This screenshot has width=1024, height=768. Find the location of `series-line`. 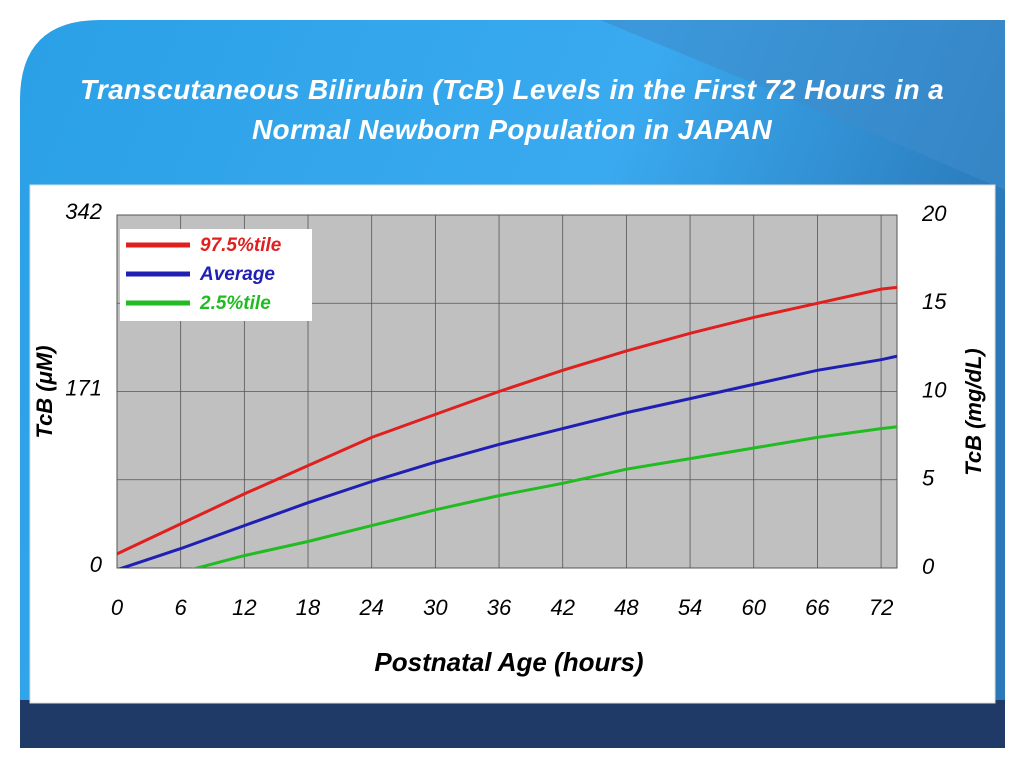

series-line is located at coordinates (544, 496).